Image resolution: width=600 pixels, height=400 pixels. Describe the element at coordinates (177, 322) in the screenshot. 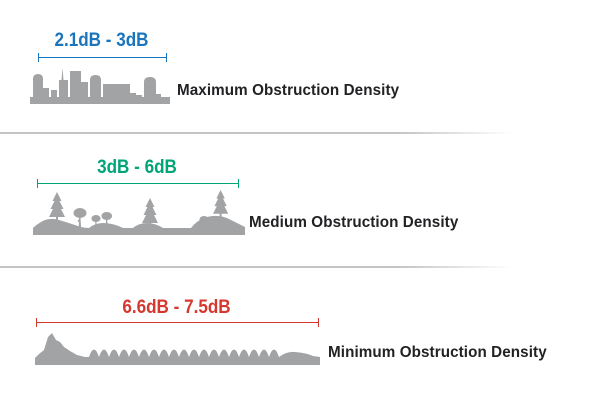

I see `measurement-bracket-minimum` at that location.